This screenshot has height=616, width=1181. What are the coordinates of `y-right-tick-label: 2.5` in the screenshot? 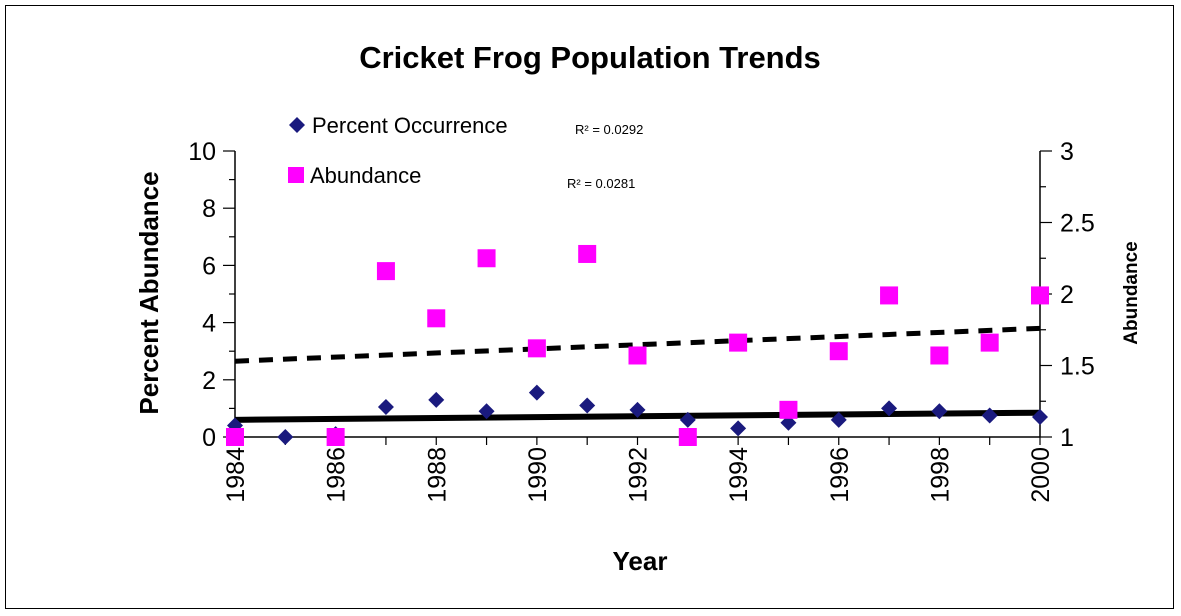 It's located at (1077, 224).